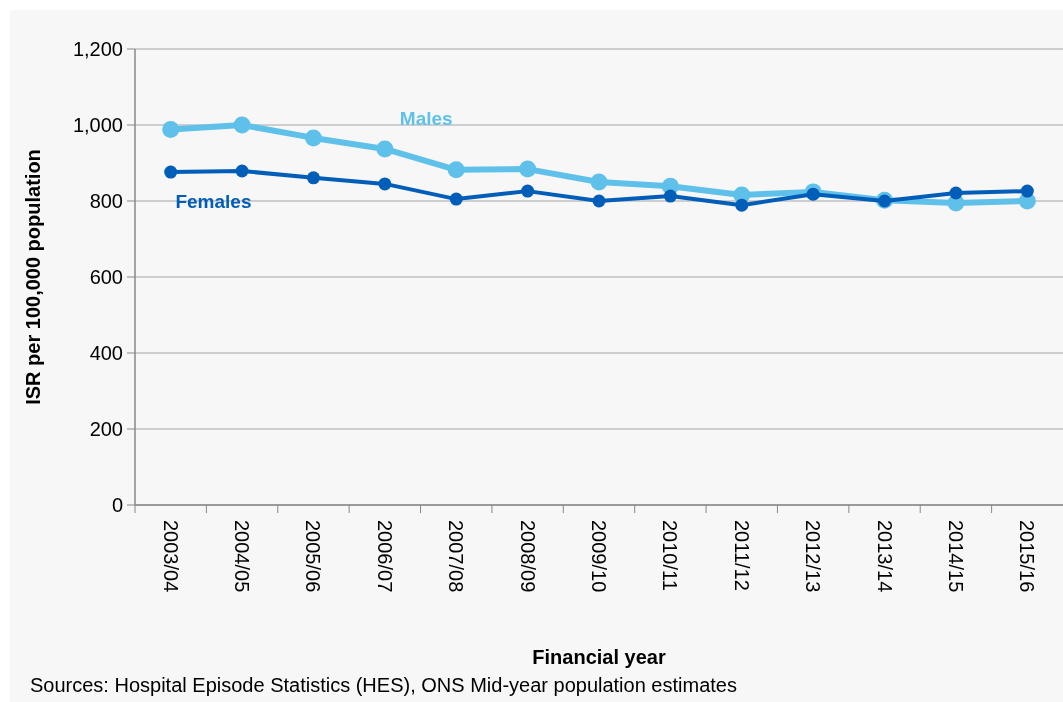 The width and height of the screenshot is (1063, 702). I want to click on series-label: Males, so click(426, 118).